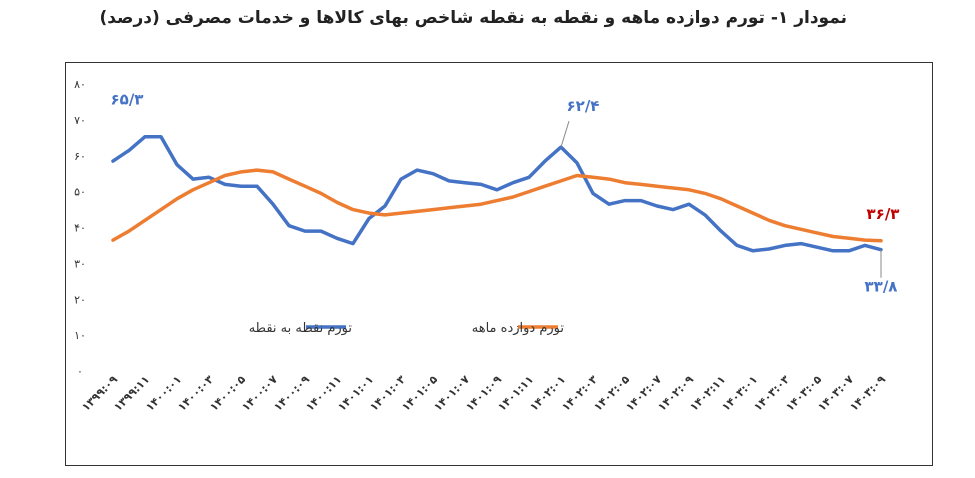 This screenshot has height=478, width=975. Describe the element at coordinates (80, 192) in the screenshot. I see `y-tick-label: ۵۰` at that location.